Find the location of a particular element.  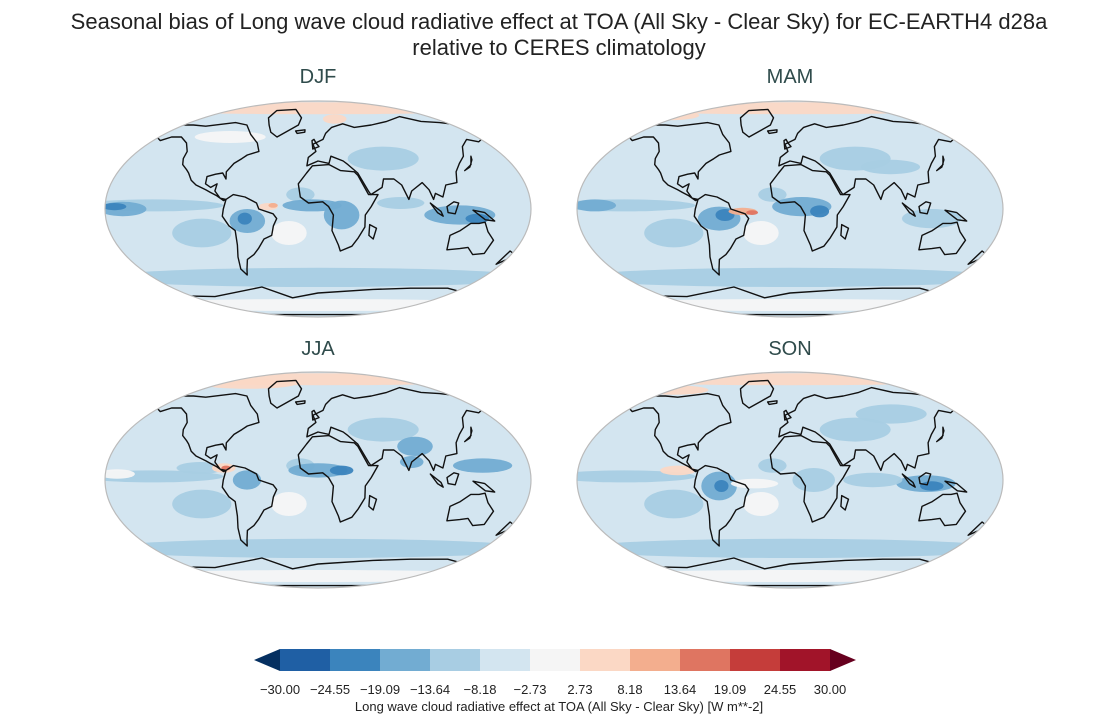

map-panel-mam is located at coordinates (790, 209).